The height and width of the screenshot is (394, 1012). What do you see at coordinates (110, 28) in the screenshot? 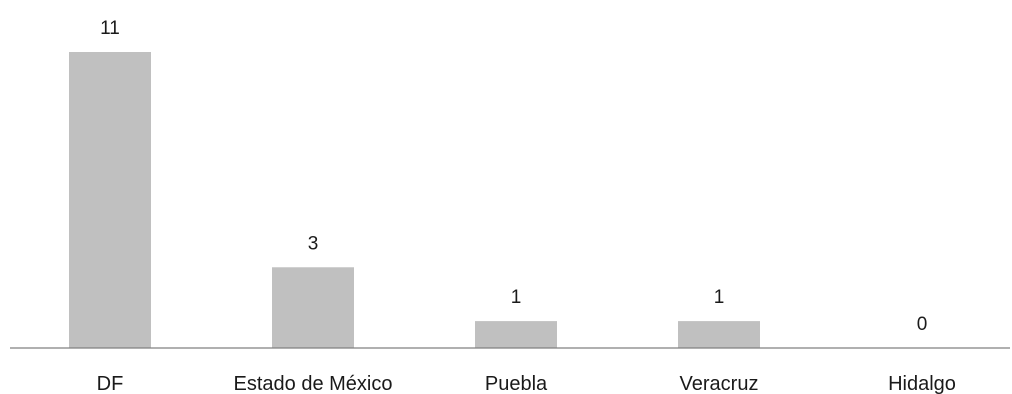
I see `data-label-df: 11` at bounding box center [110, 28].